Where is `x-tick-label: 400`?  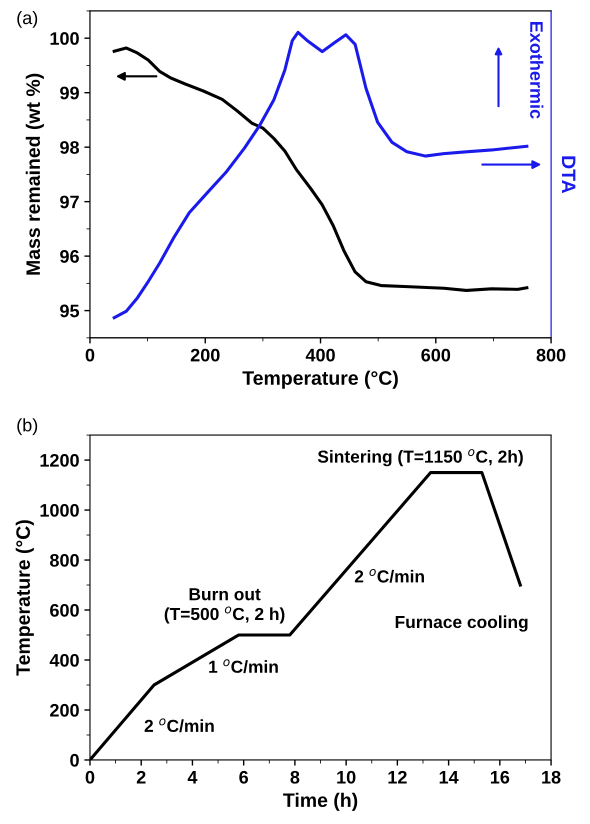 x-tick-label: 400 is located at coordinates (320, 355).